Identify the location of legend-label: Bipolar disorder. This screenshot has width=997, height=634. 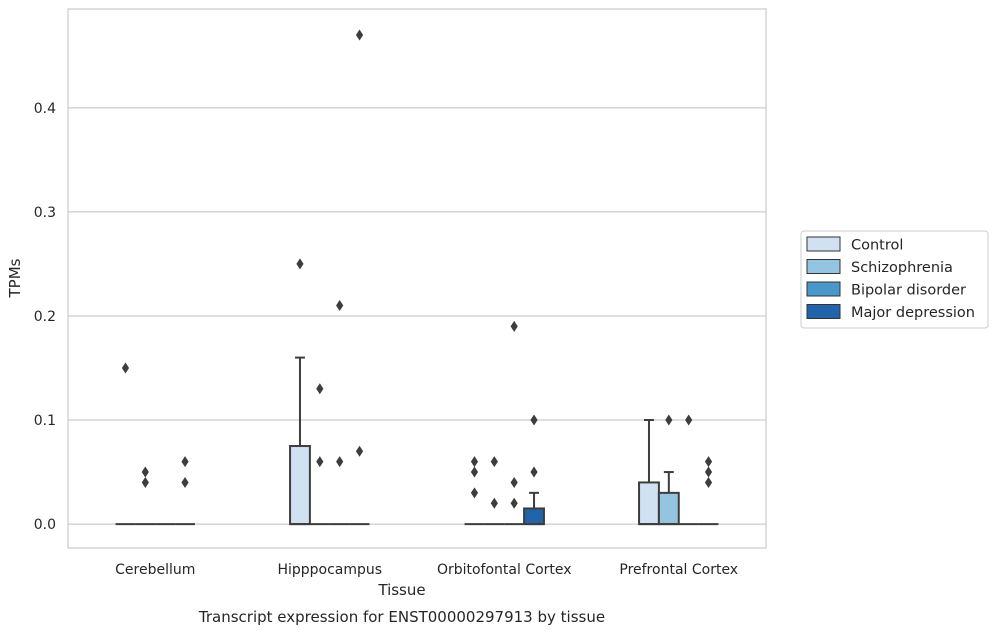
(908, 291).